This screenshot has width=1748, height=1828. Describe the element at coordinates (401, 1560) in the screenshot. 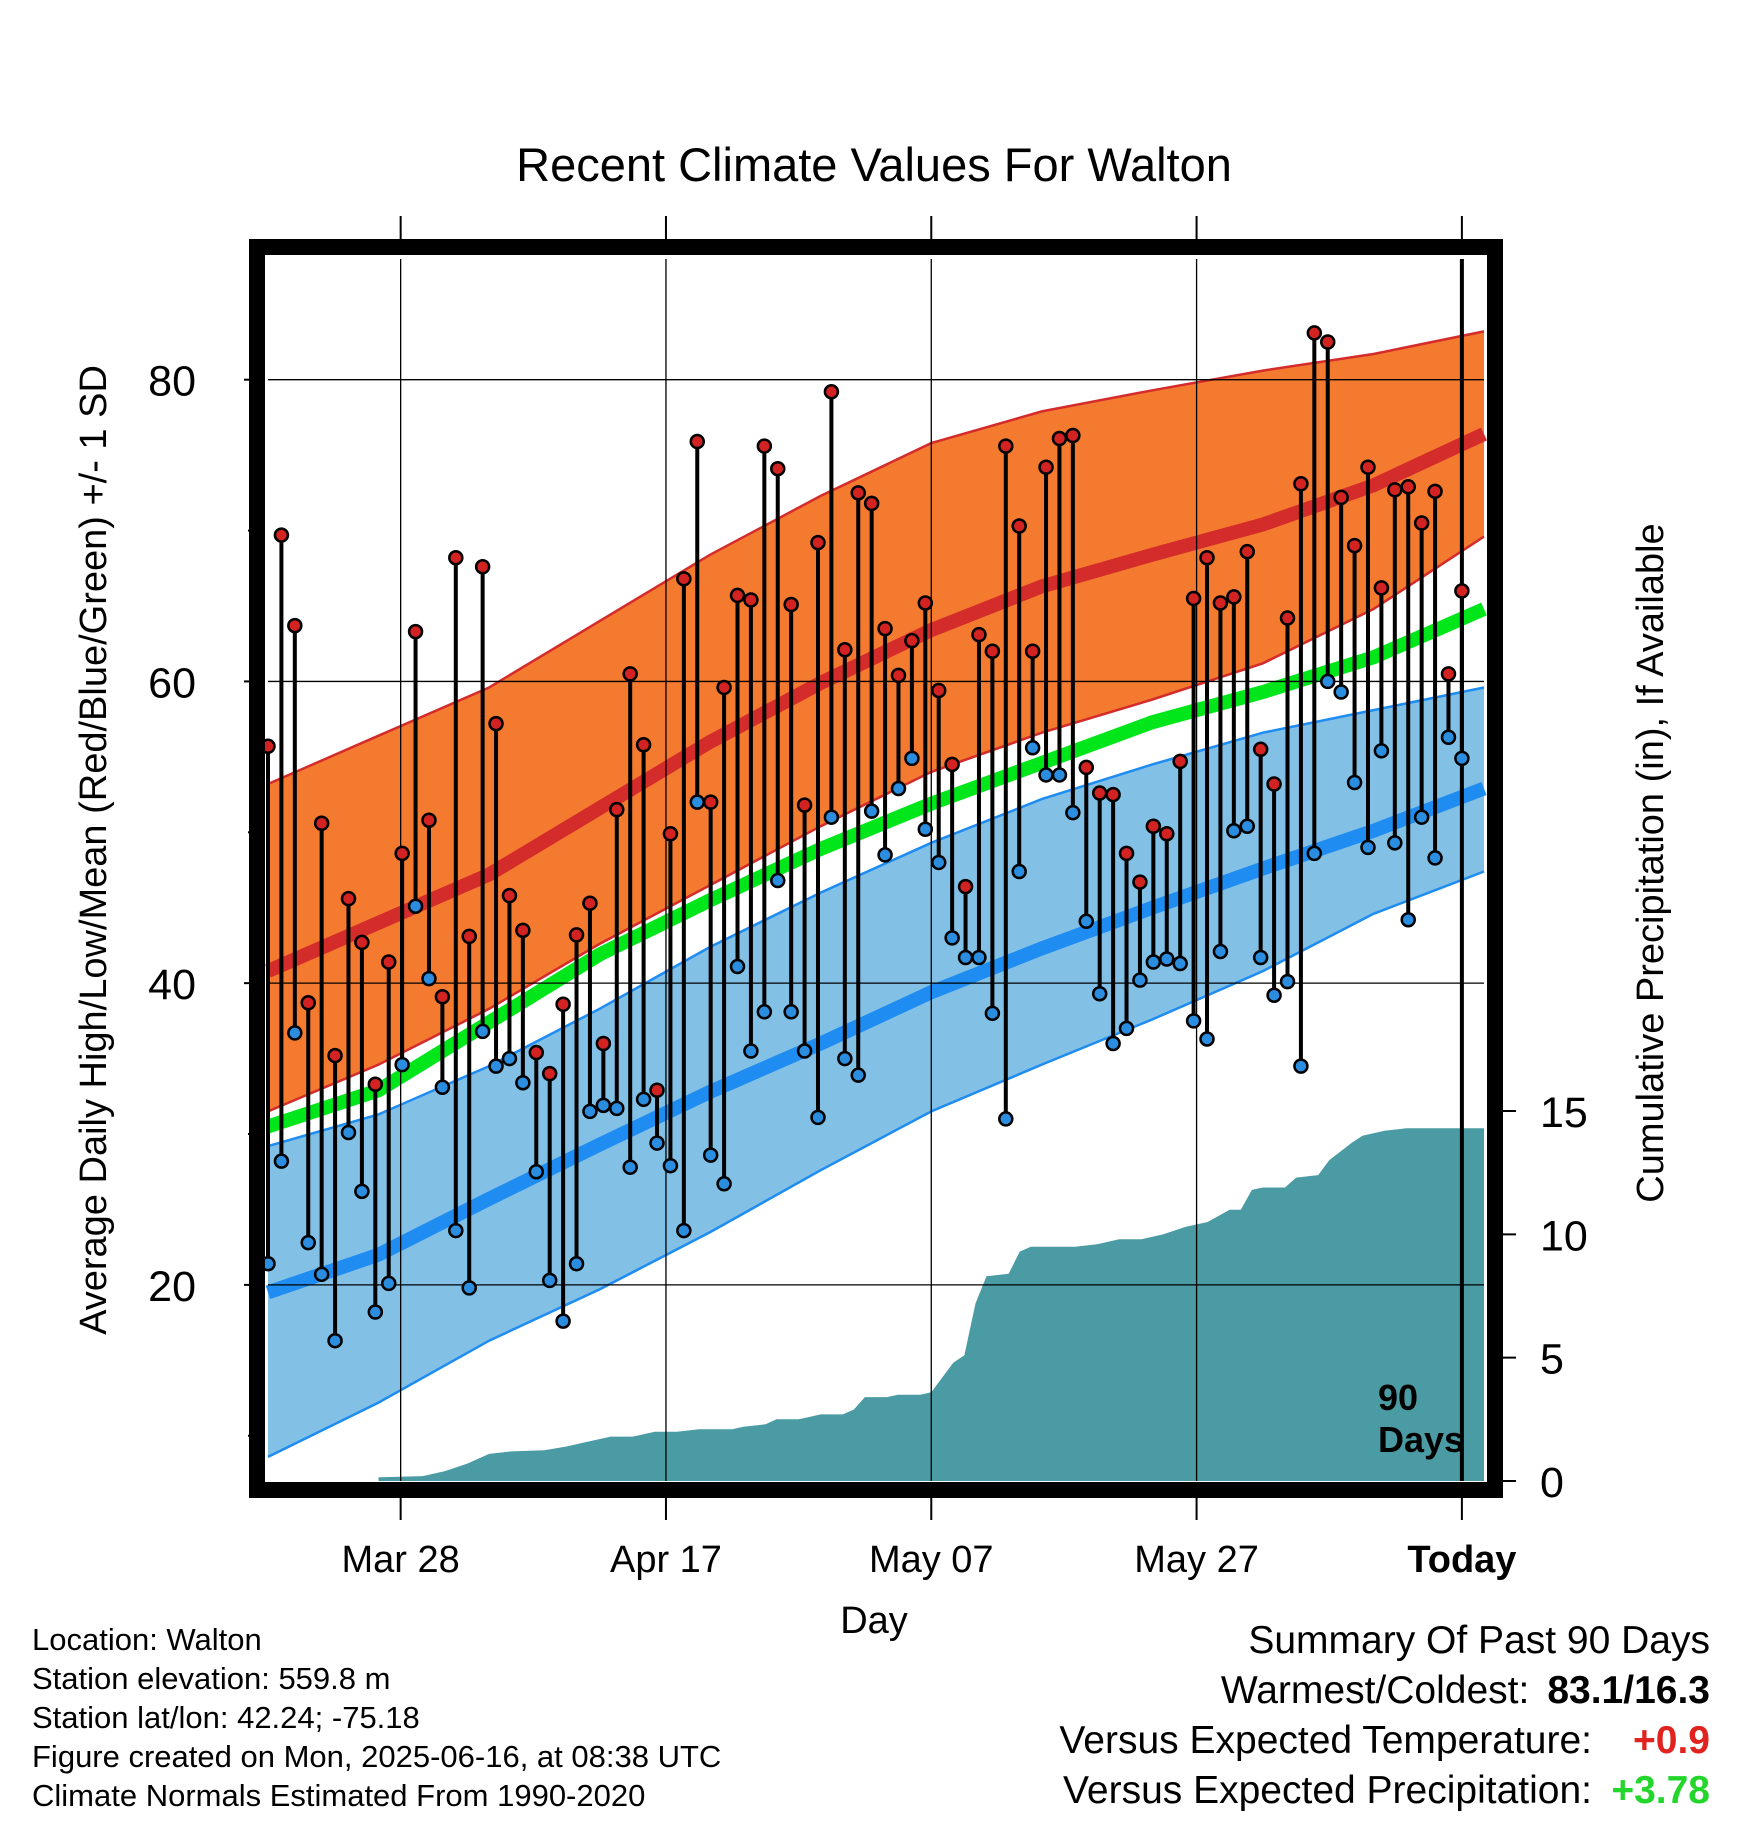

I see `x-tick-label: Mar 28` at that location.